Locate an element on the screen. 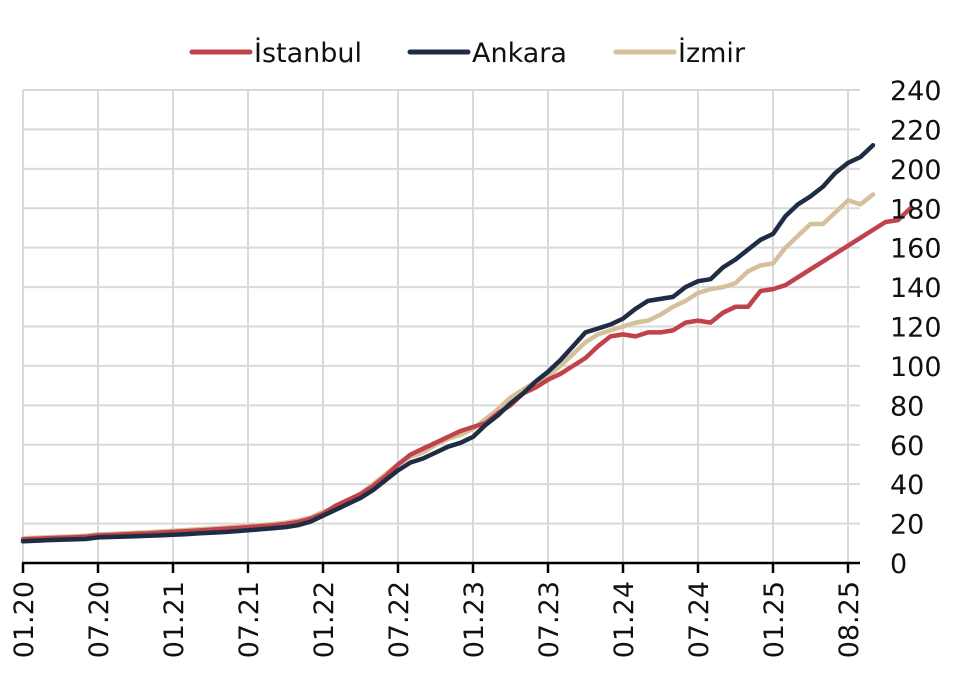 Image resolution: width=964 pixels, height=686 pixels. x-tick-label: 07.23 is located at coordinates (549, 619).